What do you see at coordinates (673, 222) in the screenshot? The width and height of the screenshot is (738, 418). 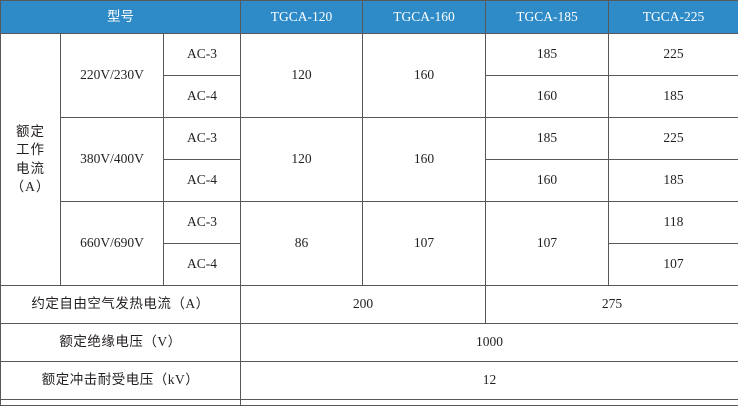 I see `cell-660v-ac3-tgca225: 118` at bounding box center [673, 222].